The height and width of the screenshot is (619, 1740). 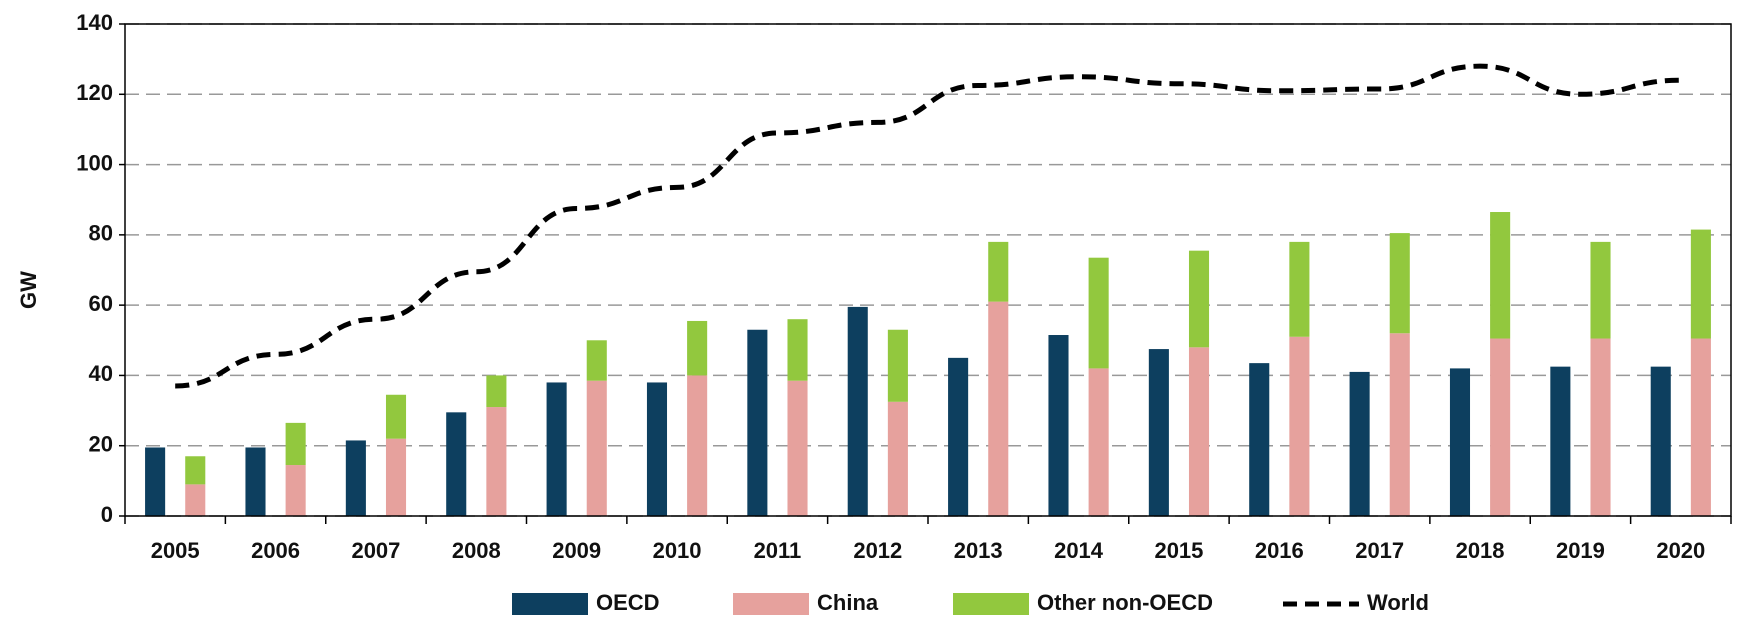 I want to click on x-tick-label: 2020, so click(x=1680, y=550).